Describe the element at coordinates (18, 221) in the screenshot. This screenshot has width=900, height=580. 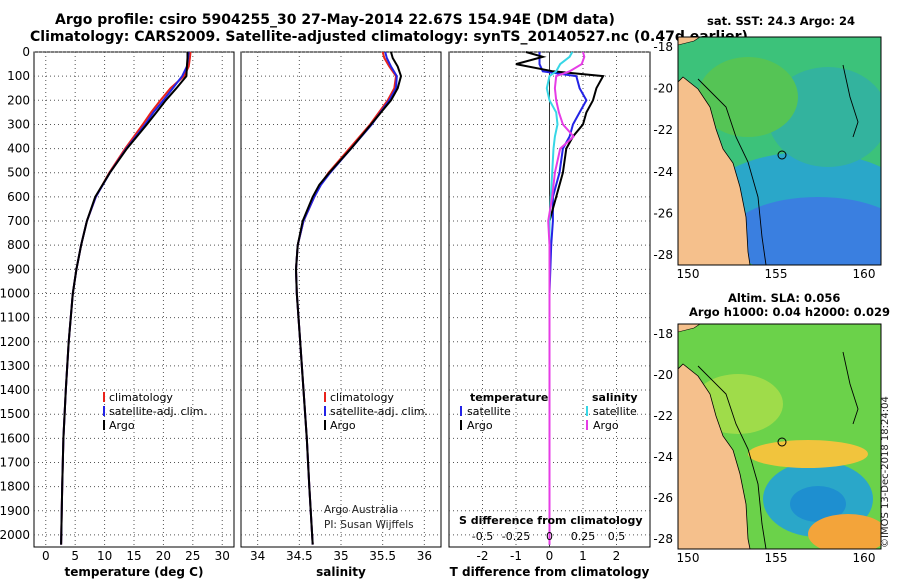
I see `y-tick-label: 700` at that location.